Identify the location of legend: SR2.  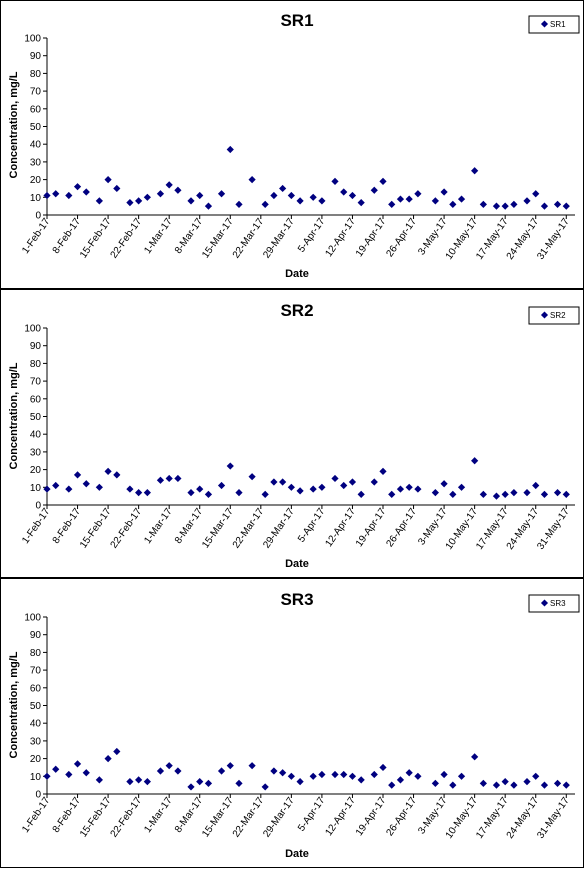
(554, 315).